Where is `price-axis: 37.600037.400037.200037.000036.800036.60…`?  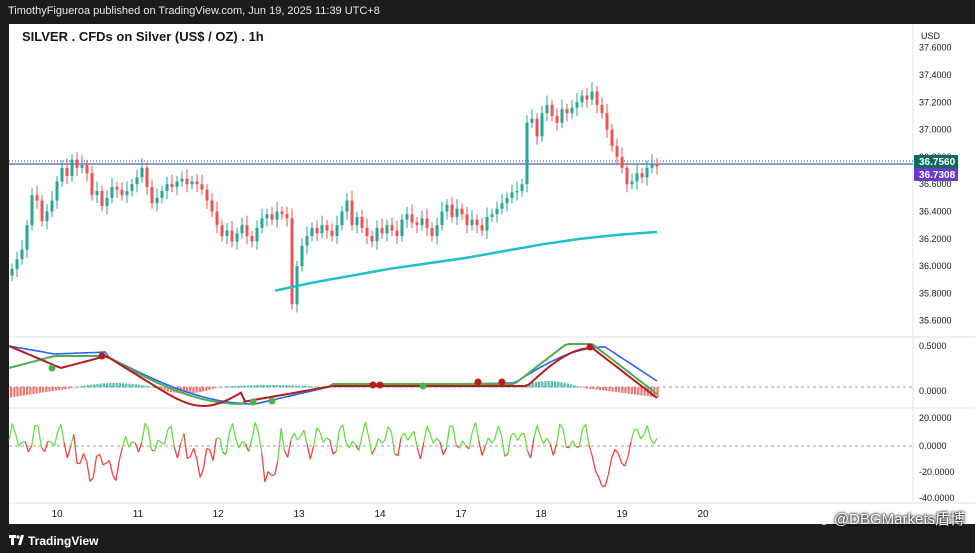
price-axis: 37.600037.400037.200037.000036.800036.60… is located at coordinates (935, 184).